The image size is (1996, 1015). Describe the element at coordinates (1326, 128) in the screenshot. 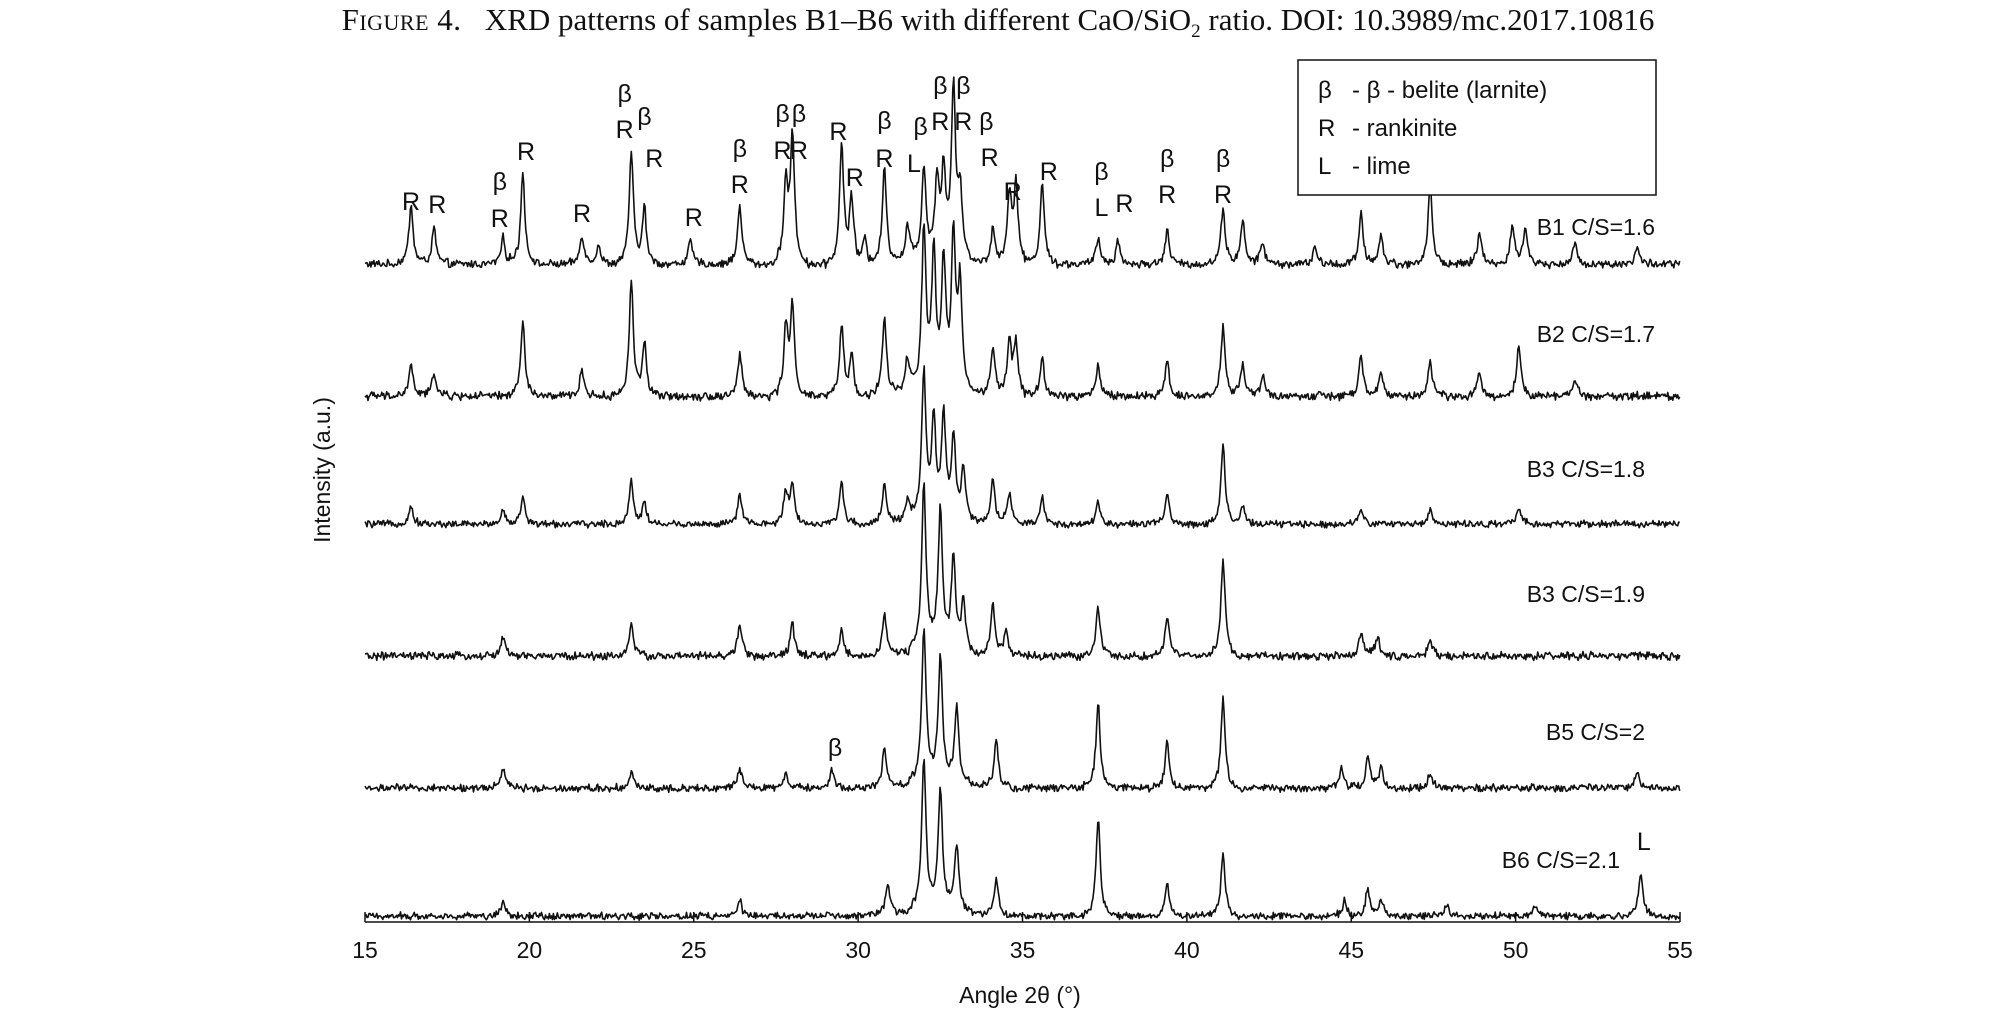

I see `legend-symbol: R` at that location.